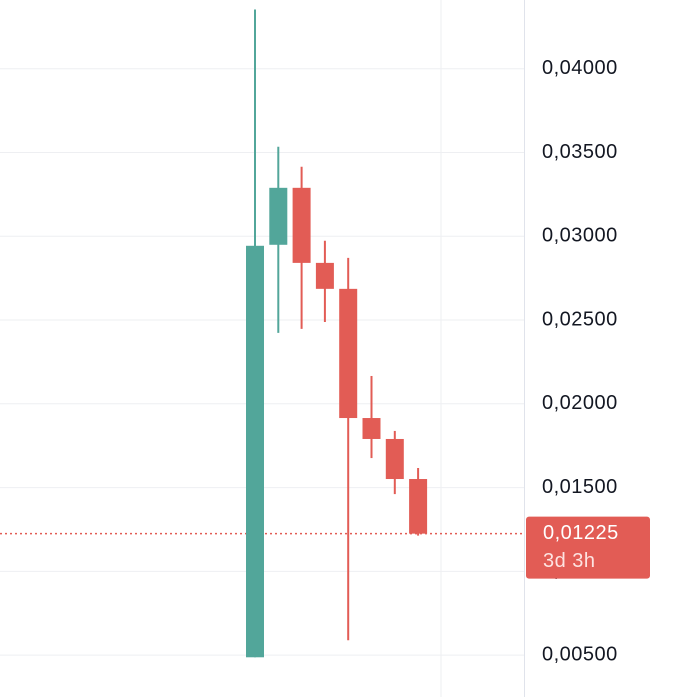  I want to click on price-tag-label: 0,01225, so click(581, 533).